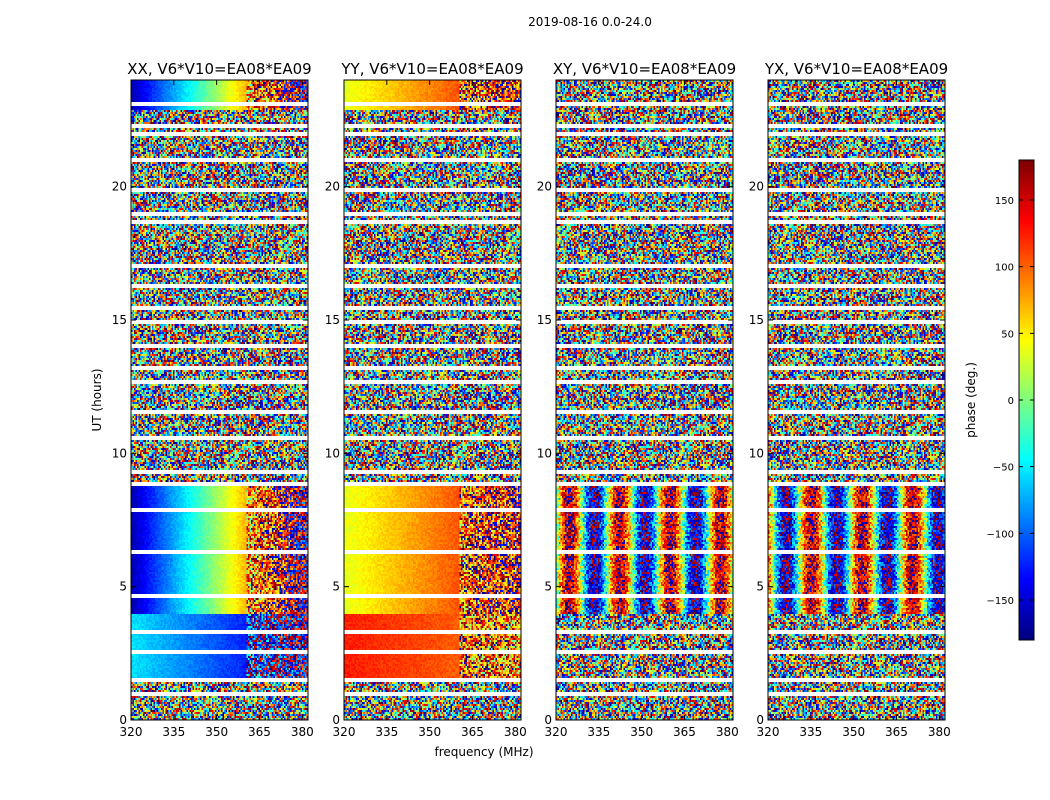  I want to click on colorbar-tick-label: 100, so click(1004, 268).